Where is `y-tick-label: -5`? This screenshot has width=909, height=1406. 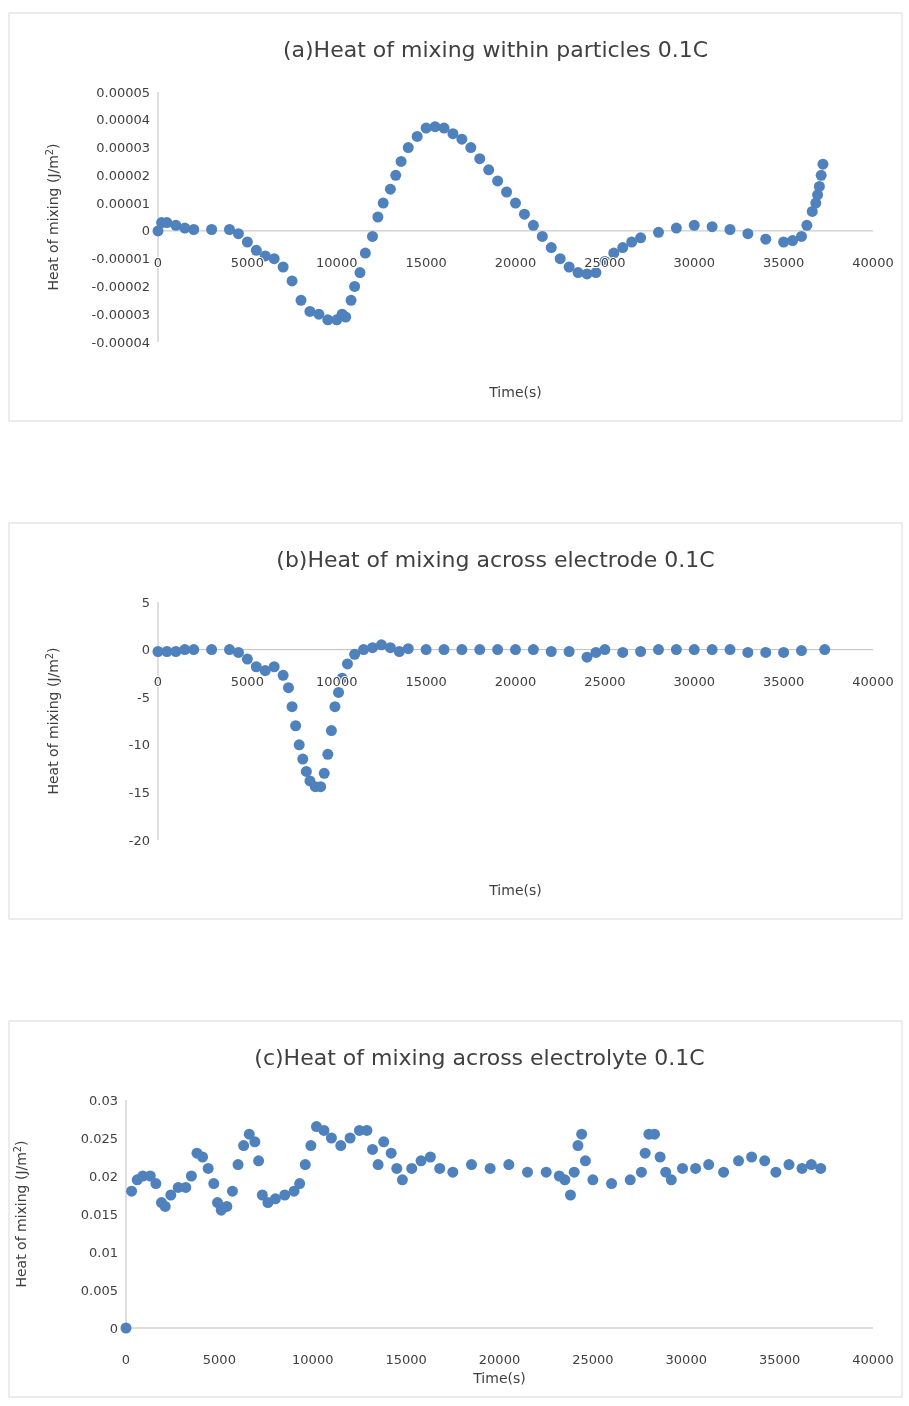
y-tick-label: -5 is located at coordinates (143, 697).